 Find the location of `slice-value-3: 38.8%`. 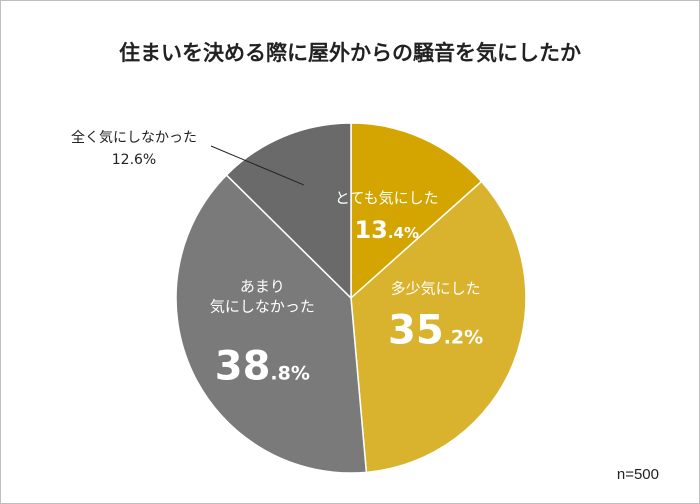

slice-value-3: 38.8% is located at coordinates (262, 367).